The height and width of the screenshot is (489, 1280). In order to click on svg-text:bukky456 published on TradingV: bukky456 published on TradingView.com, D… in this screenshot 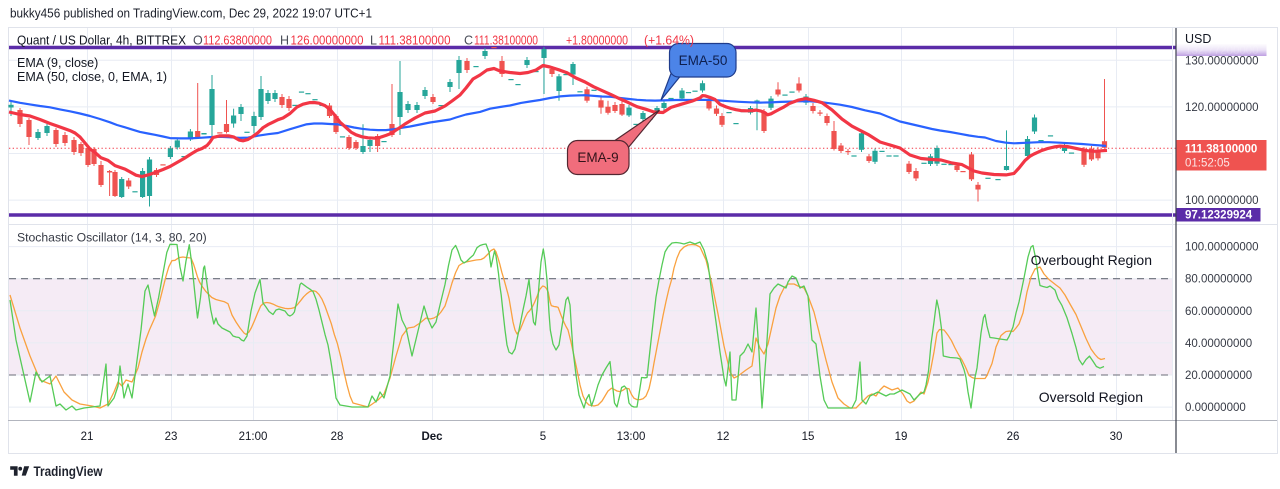, I will do `click(191, 14)`.